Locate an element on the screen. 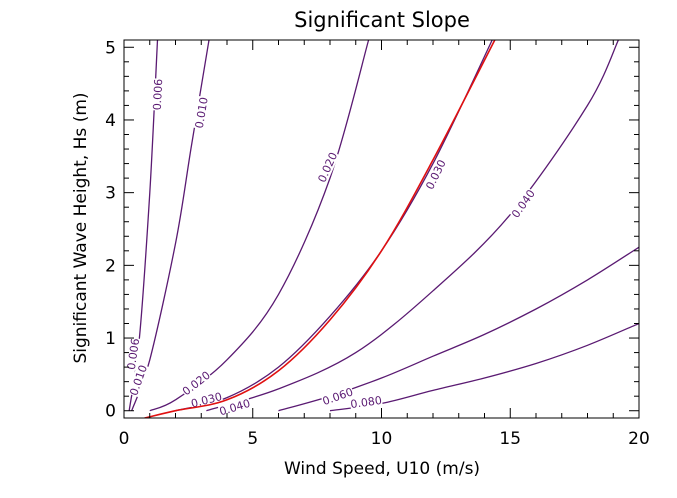 The image size is (677, 498). y-tick-label: 3 is located at coordinates (110, 194).